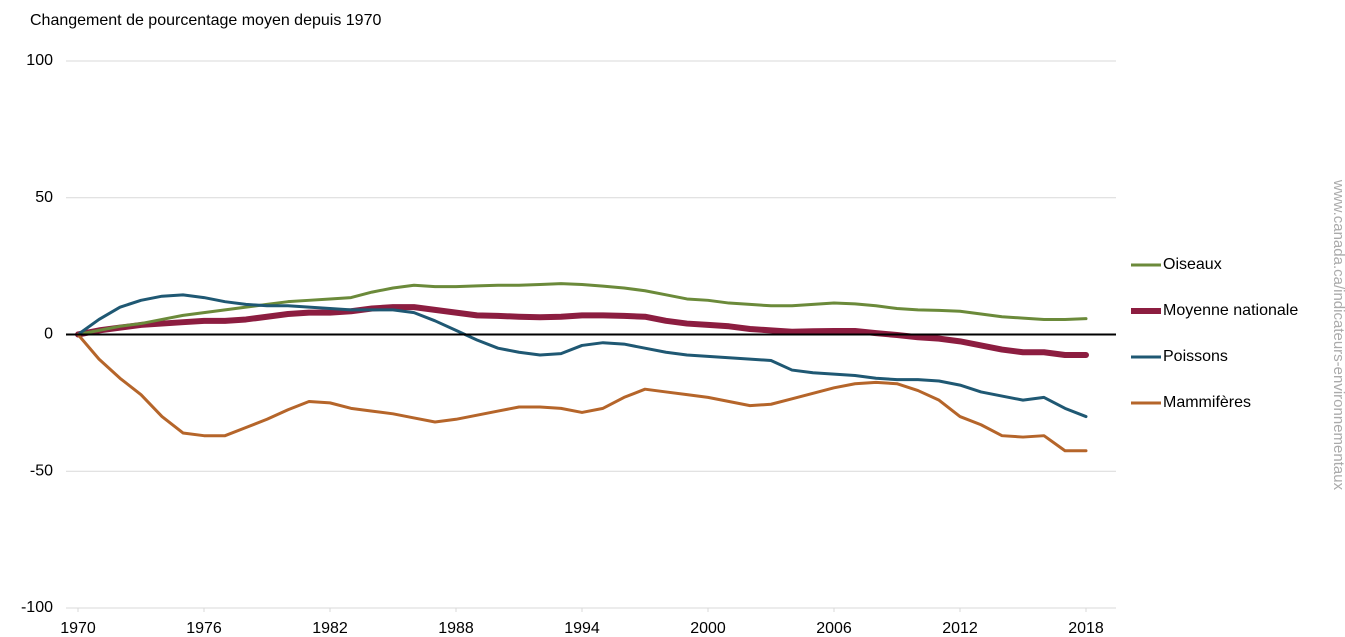 This screenshot has height=637, width=1345. Describe the element at coordinates (582, 628) in the screenshot. I see `x-tick-label: 1994` at that location.